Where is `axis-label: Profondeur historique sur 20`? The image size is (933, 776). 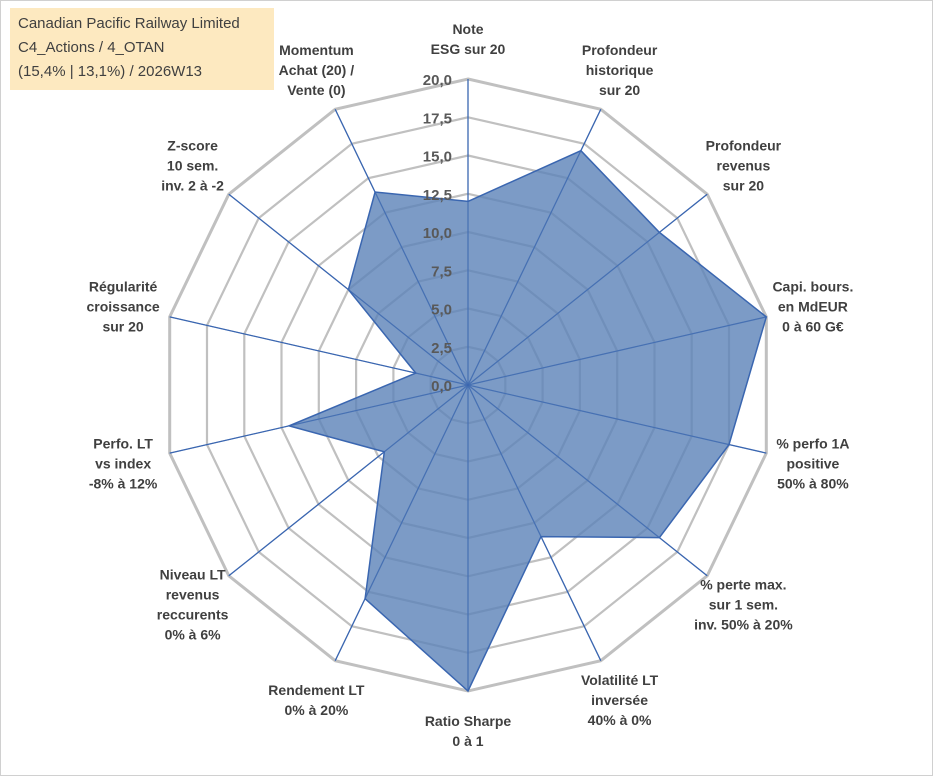
axis-label: Profondeur historique sur 20 is located at coordinates (620, 70).